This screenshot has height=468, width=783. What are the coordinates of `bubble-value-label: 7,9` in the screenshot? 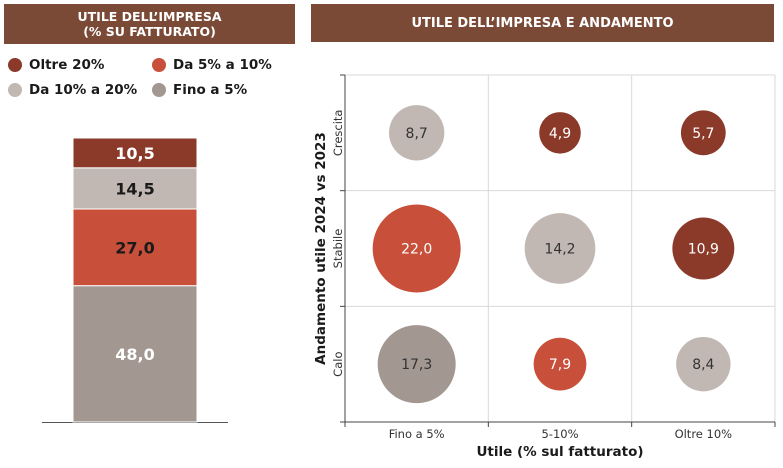 It's located at (560, 365).